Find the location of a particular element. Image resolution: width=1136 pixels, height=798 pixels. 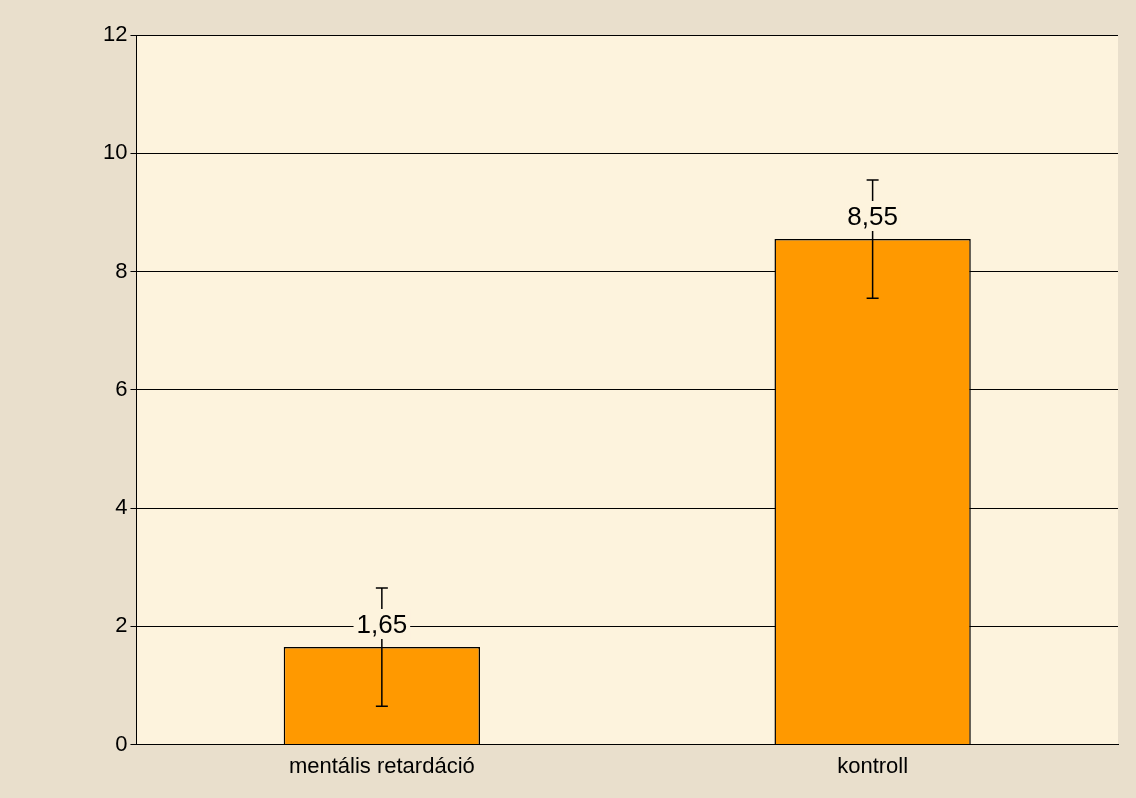

x-tick-label: kontroll is located at coordinates (873, 765).